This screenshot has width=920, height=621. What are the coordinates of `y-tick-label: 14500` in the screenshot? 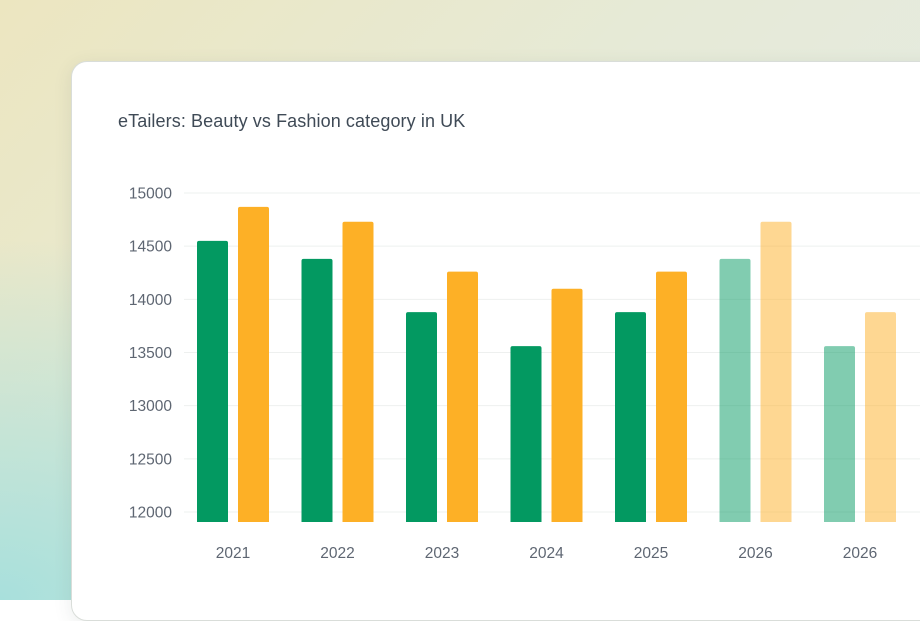 It's located at (150, 247).